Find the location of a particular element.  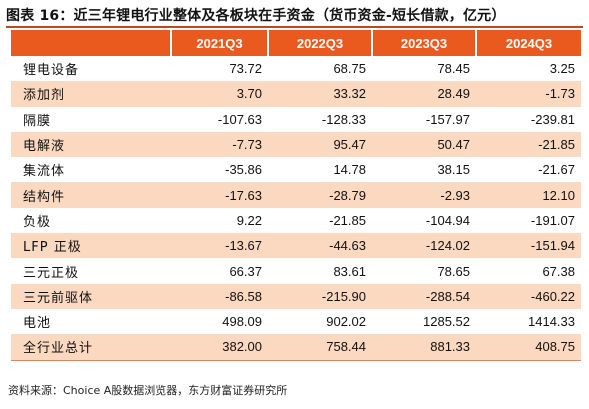

cell-value: -1.73 is located at coordinates (528, 94).